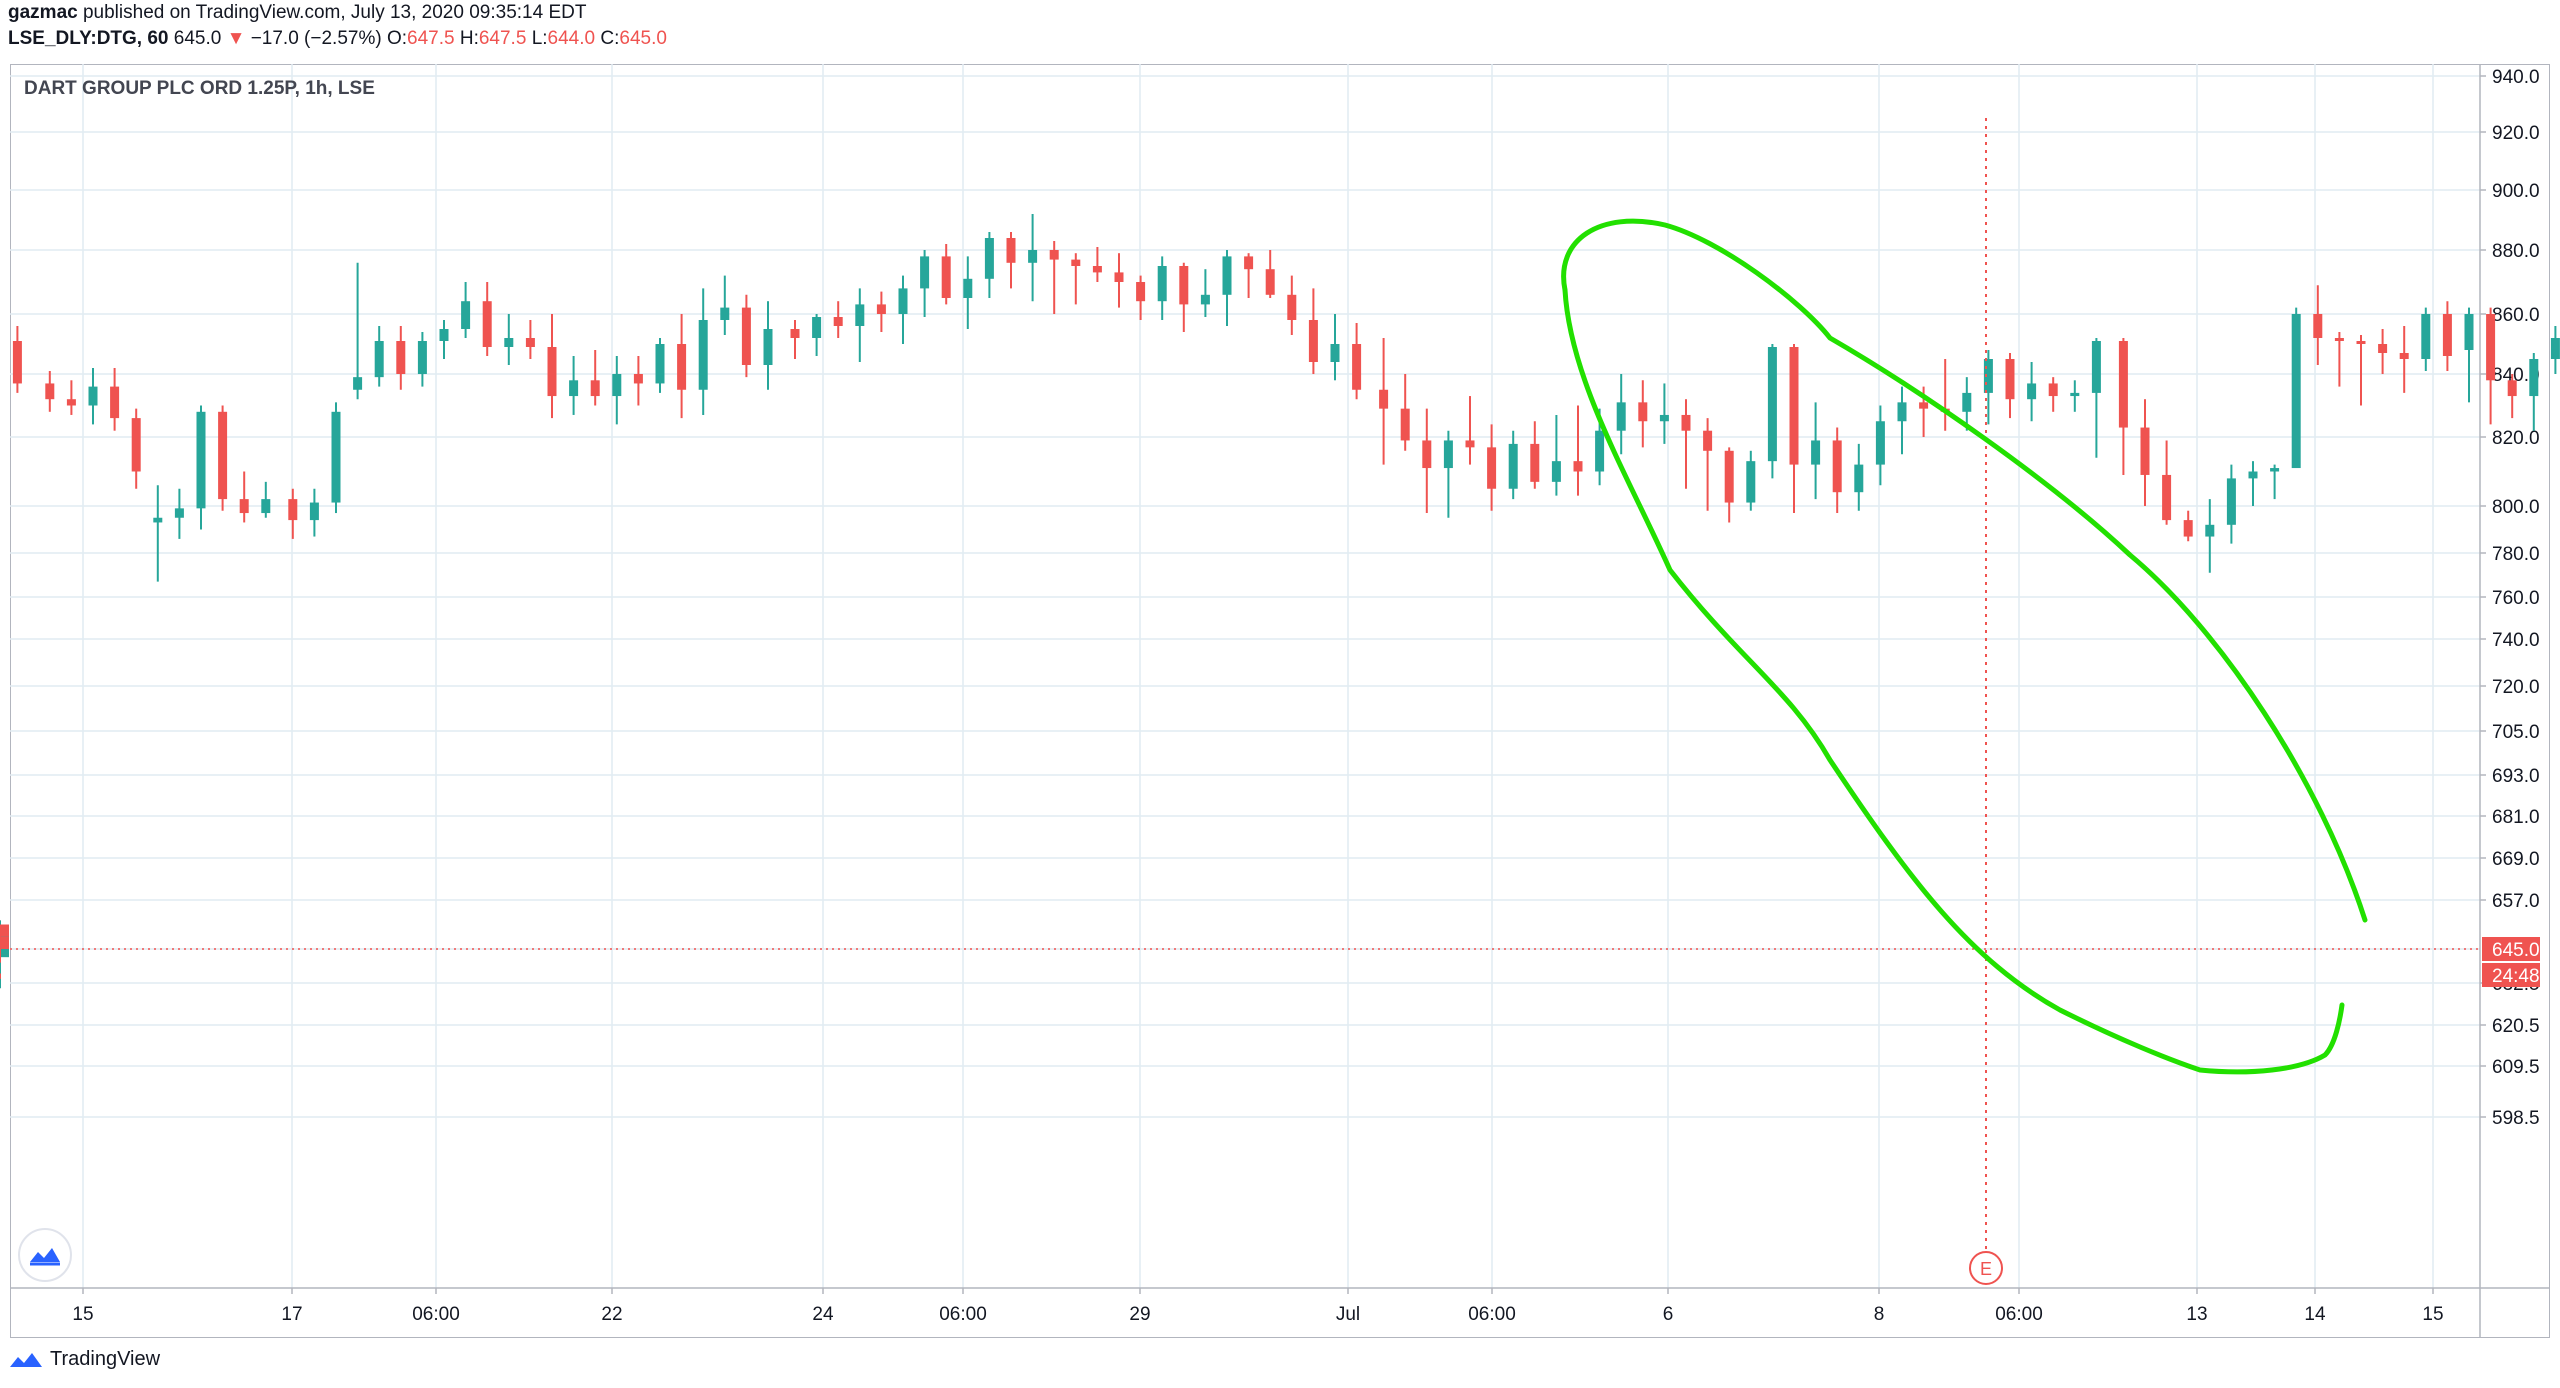 This screenshot has width=2560, height=1388. I want to click on open-value: 647.5, so click(431, 38).